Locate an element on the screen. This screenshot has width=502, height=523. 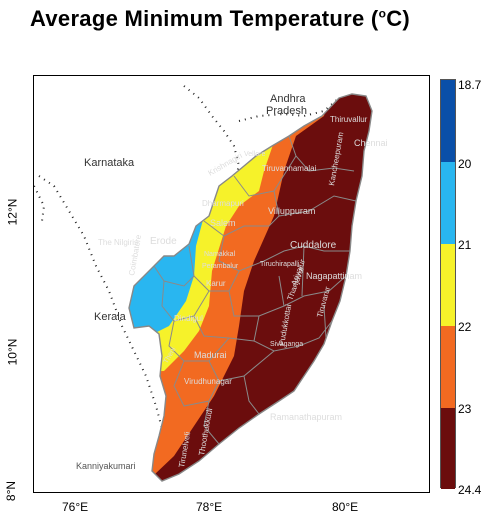
neighbor-label: Karnataka is located at coordinates (109, 163).